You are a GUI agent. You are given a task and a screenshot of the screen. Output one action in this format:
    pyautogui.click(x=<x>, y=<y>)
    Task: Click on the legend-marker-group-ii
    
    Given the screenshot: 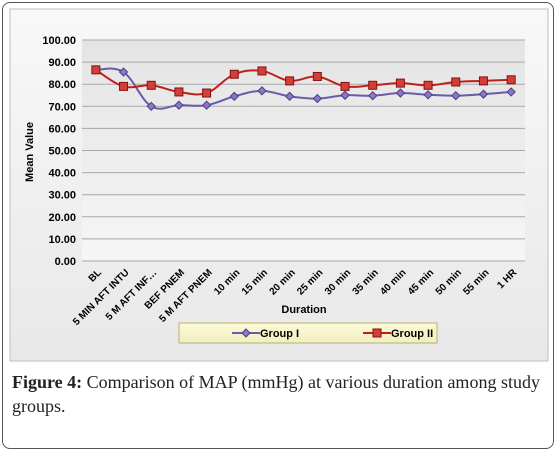 What is the action you would take?
    pyautogui.click(x=377, y=333)
    